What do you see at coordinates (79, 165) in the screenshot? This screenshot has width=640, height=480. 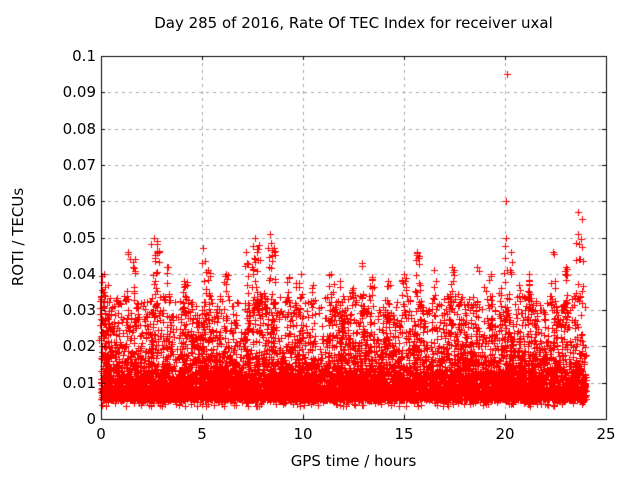 I see `y-tick-label: 0.07` at bounding box center [79, 165].